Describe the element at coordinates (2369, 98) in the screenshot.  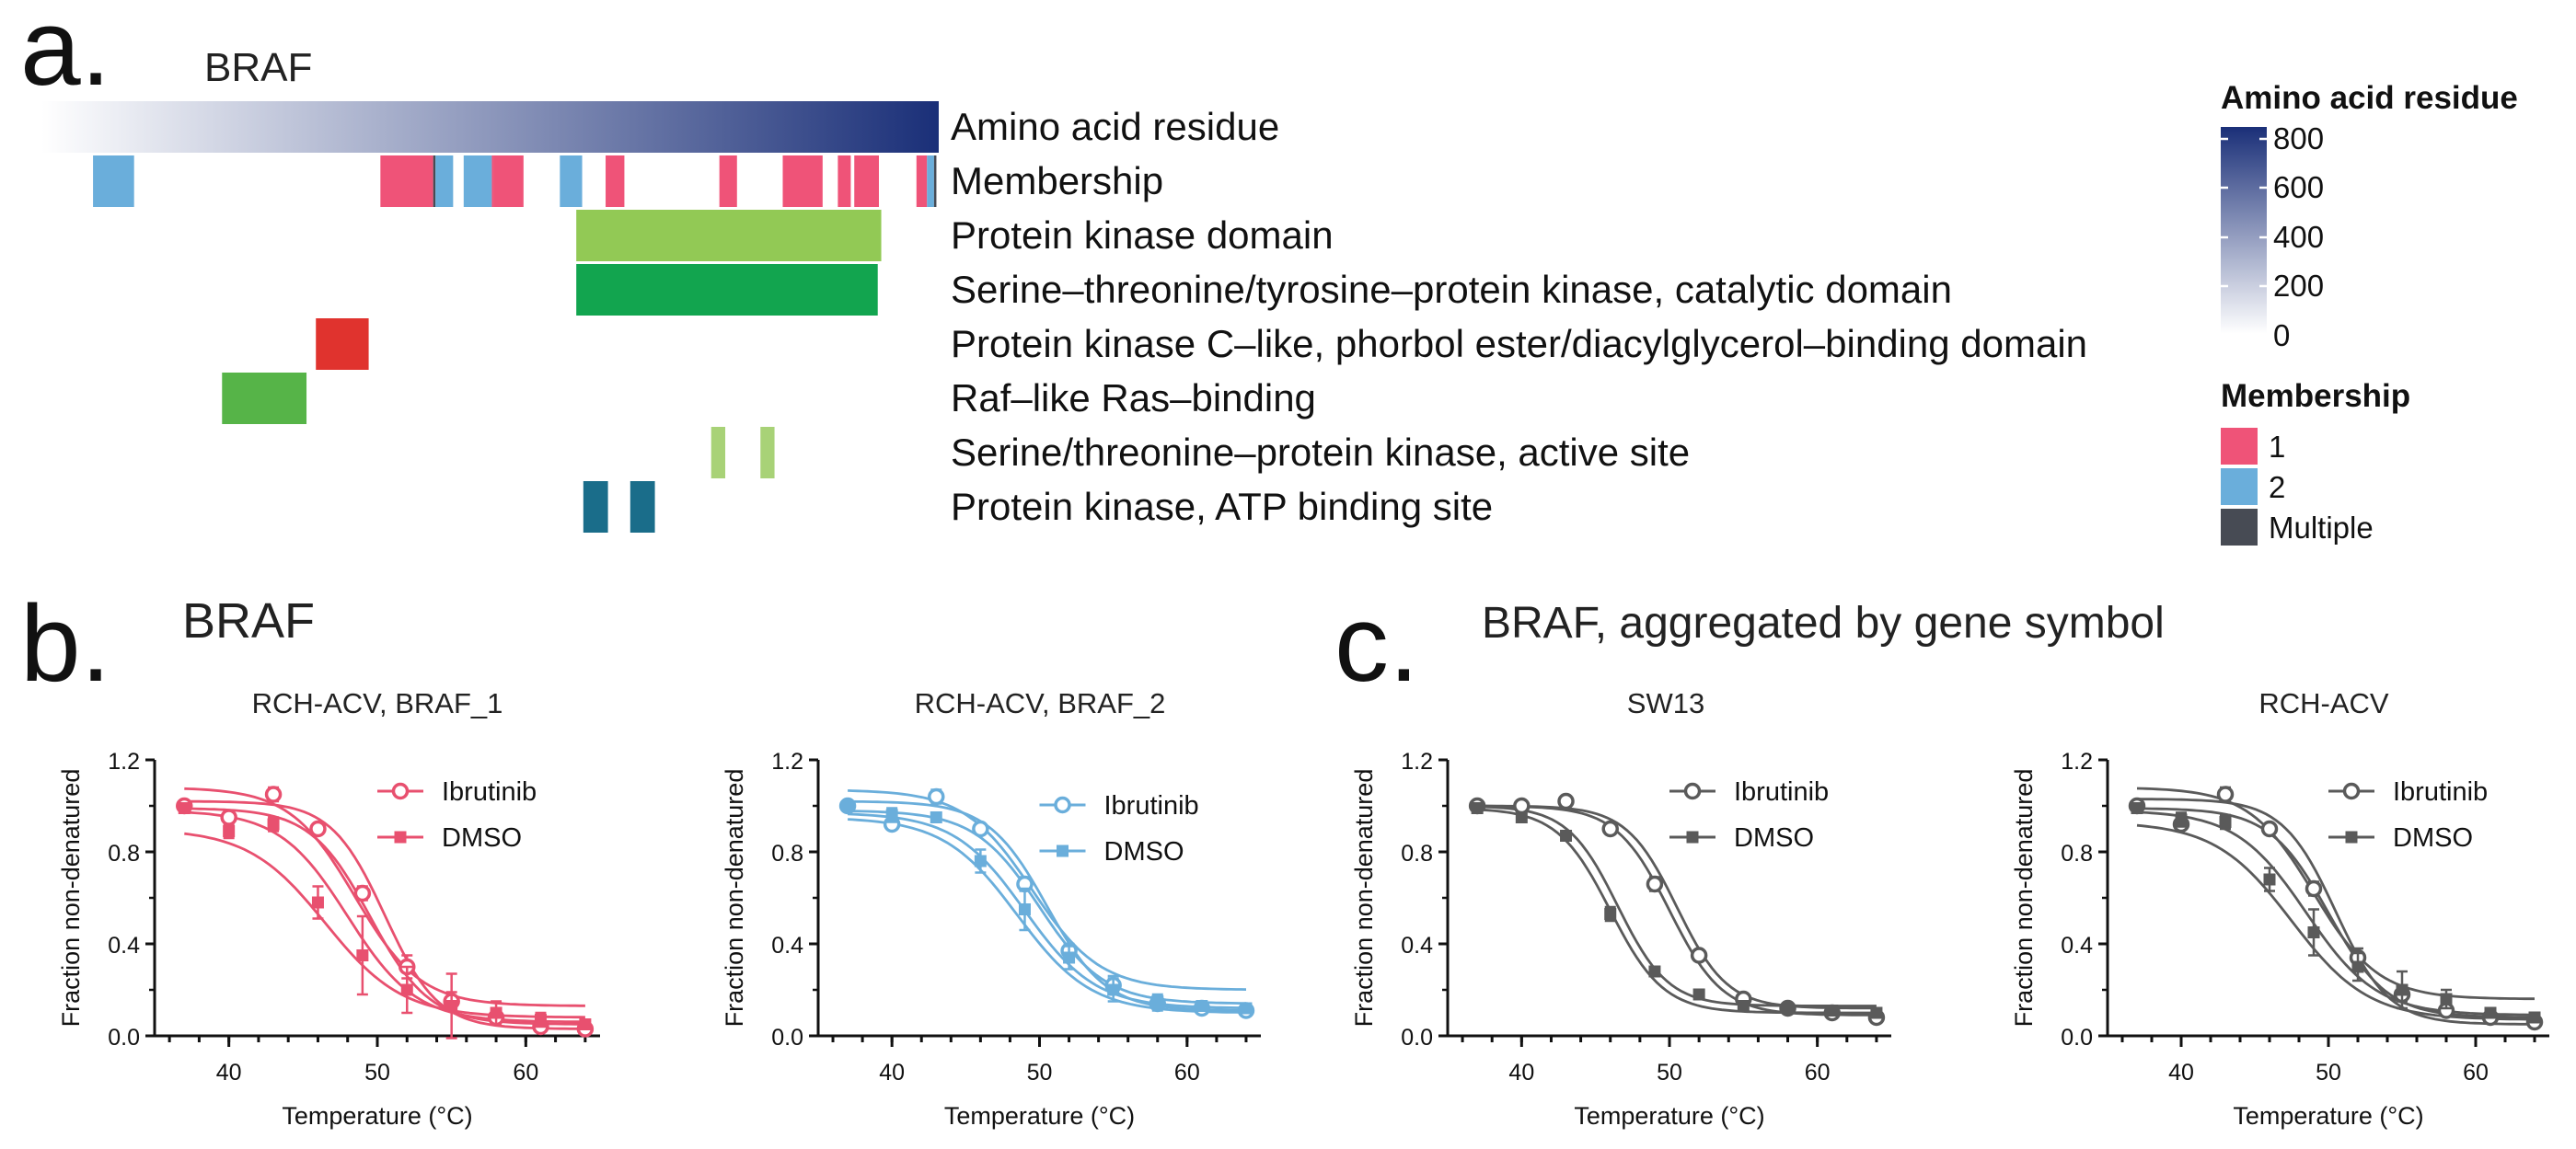
I see `residue-legend-title: Amino acid residue` at that location.